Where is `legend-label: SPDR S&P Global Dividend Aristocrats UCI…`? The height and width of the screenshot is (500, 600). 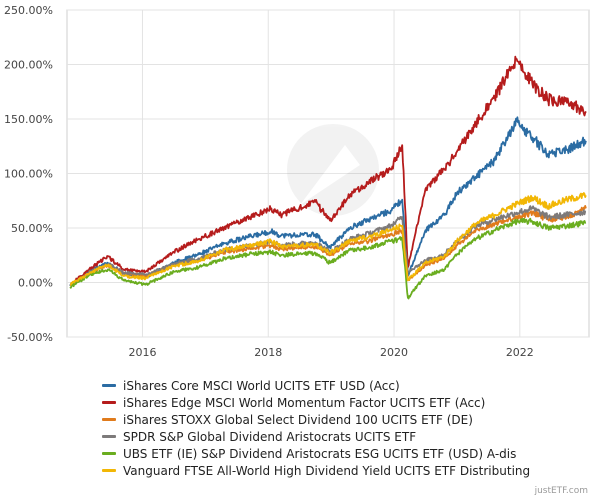
legend-label: SPDR S&P Global Dividend Aristocrats UCI… is located at coordinates (270, 436).